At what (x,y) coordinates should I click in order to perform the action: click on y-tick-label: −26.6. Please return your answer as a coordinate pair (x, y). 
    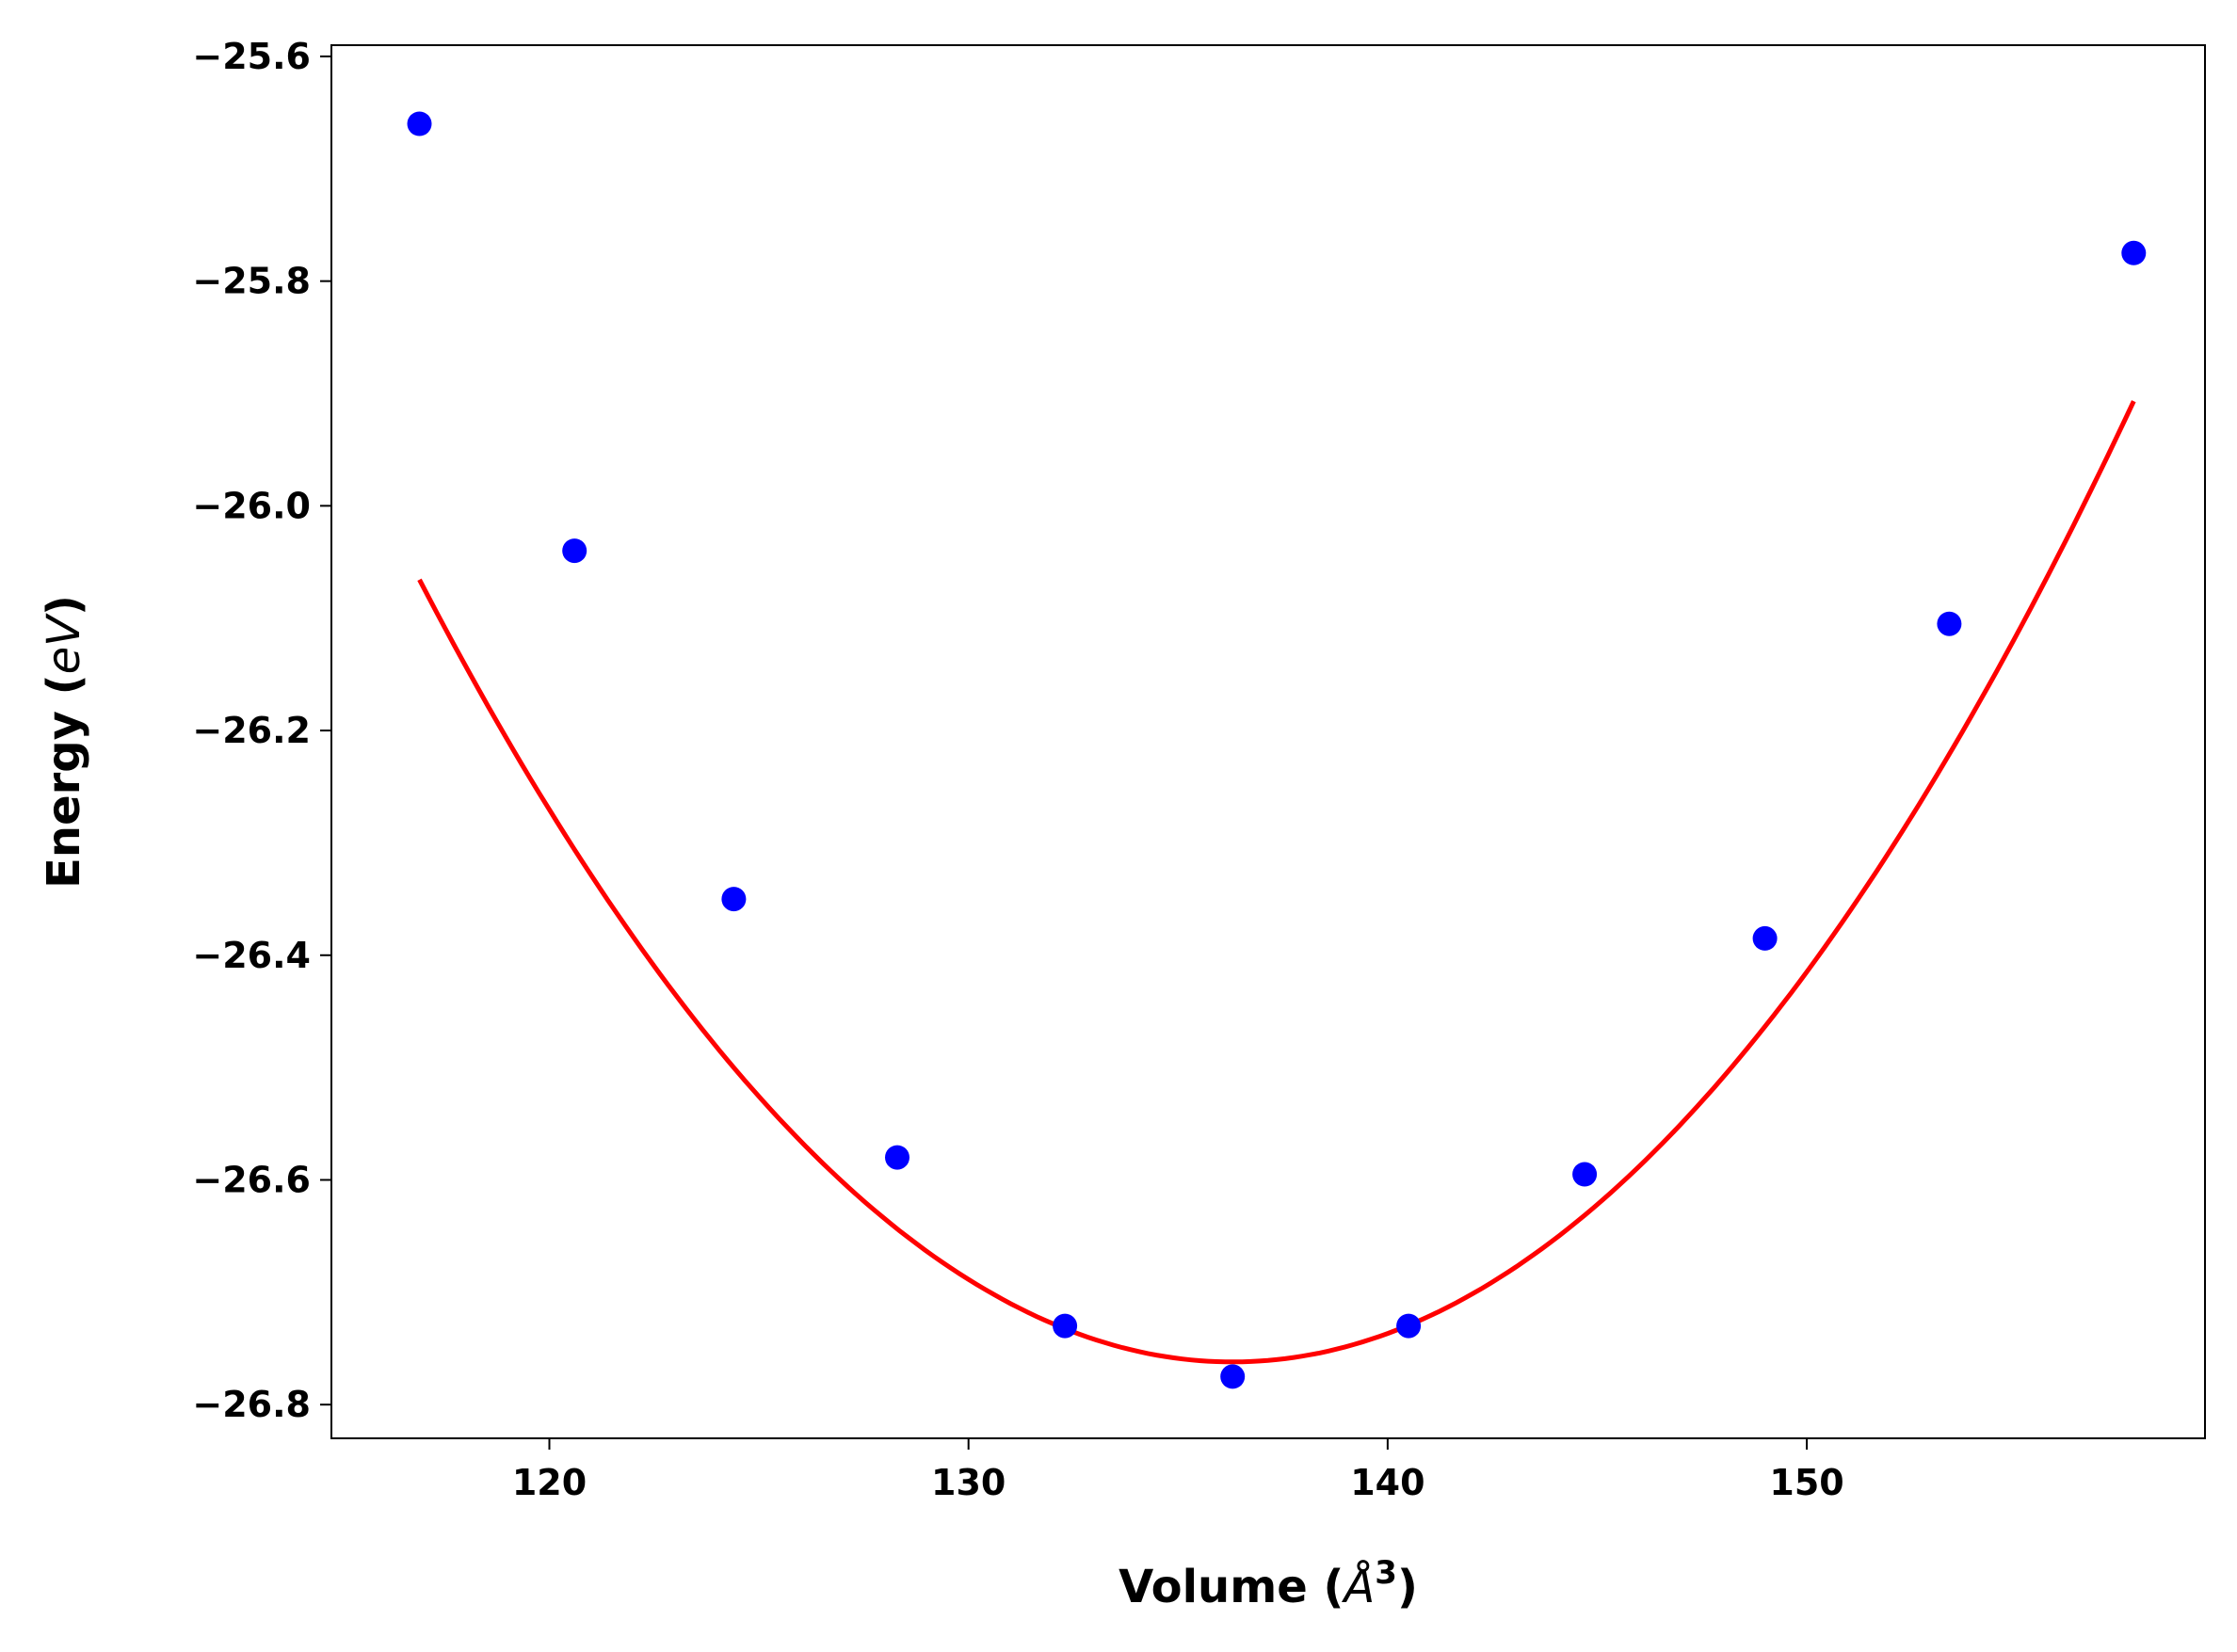
    Looking at the image, I should click on (251, 1179).